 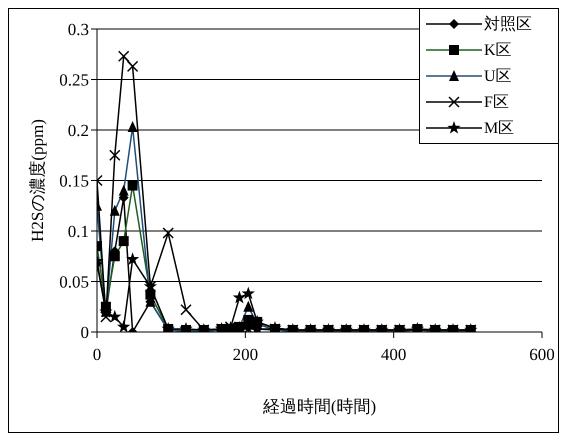 I want to click on legend-label: K区, so click(x=498, y=50).